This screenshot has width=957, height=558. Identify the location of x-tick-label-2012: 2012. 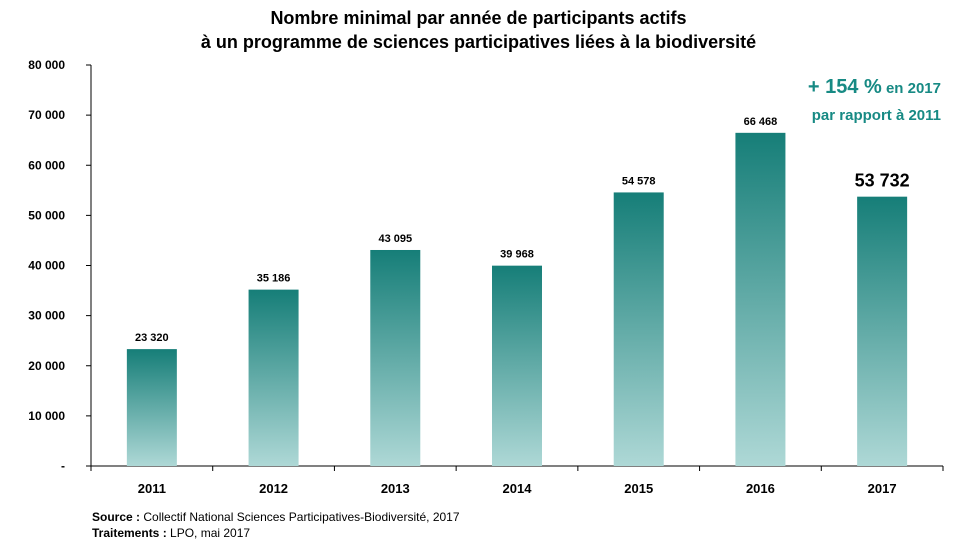
(273, 488).